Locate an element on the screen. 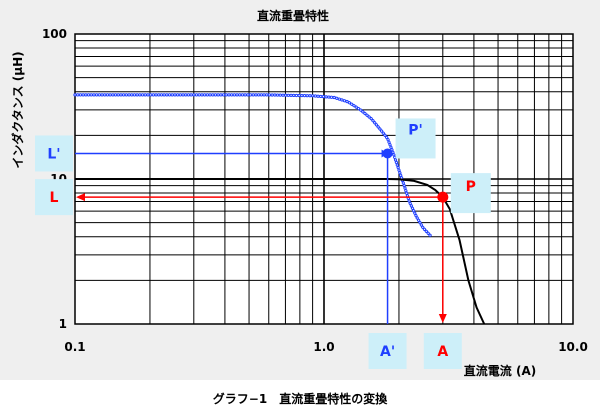 This screenshot has width=600, height=413. figure-caption: グラフ−1 直流重畳特性の変換 is located at coordinates (300, 399).